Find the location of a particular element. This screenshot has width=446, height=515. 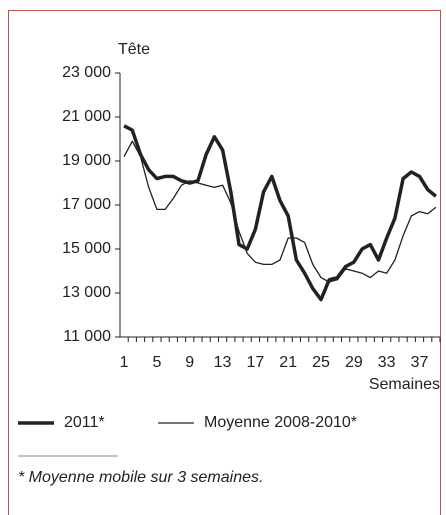

y-axis-label: Tête is located at coordinates (134, 49).